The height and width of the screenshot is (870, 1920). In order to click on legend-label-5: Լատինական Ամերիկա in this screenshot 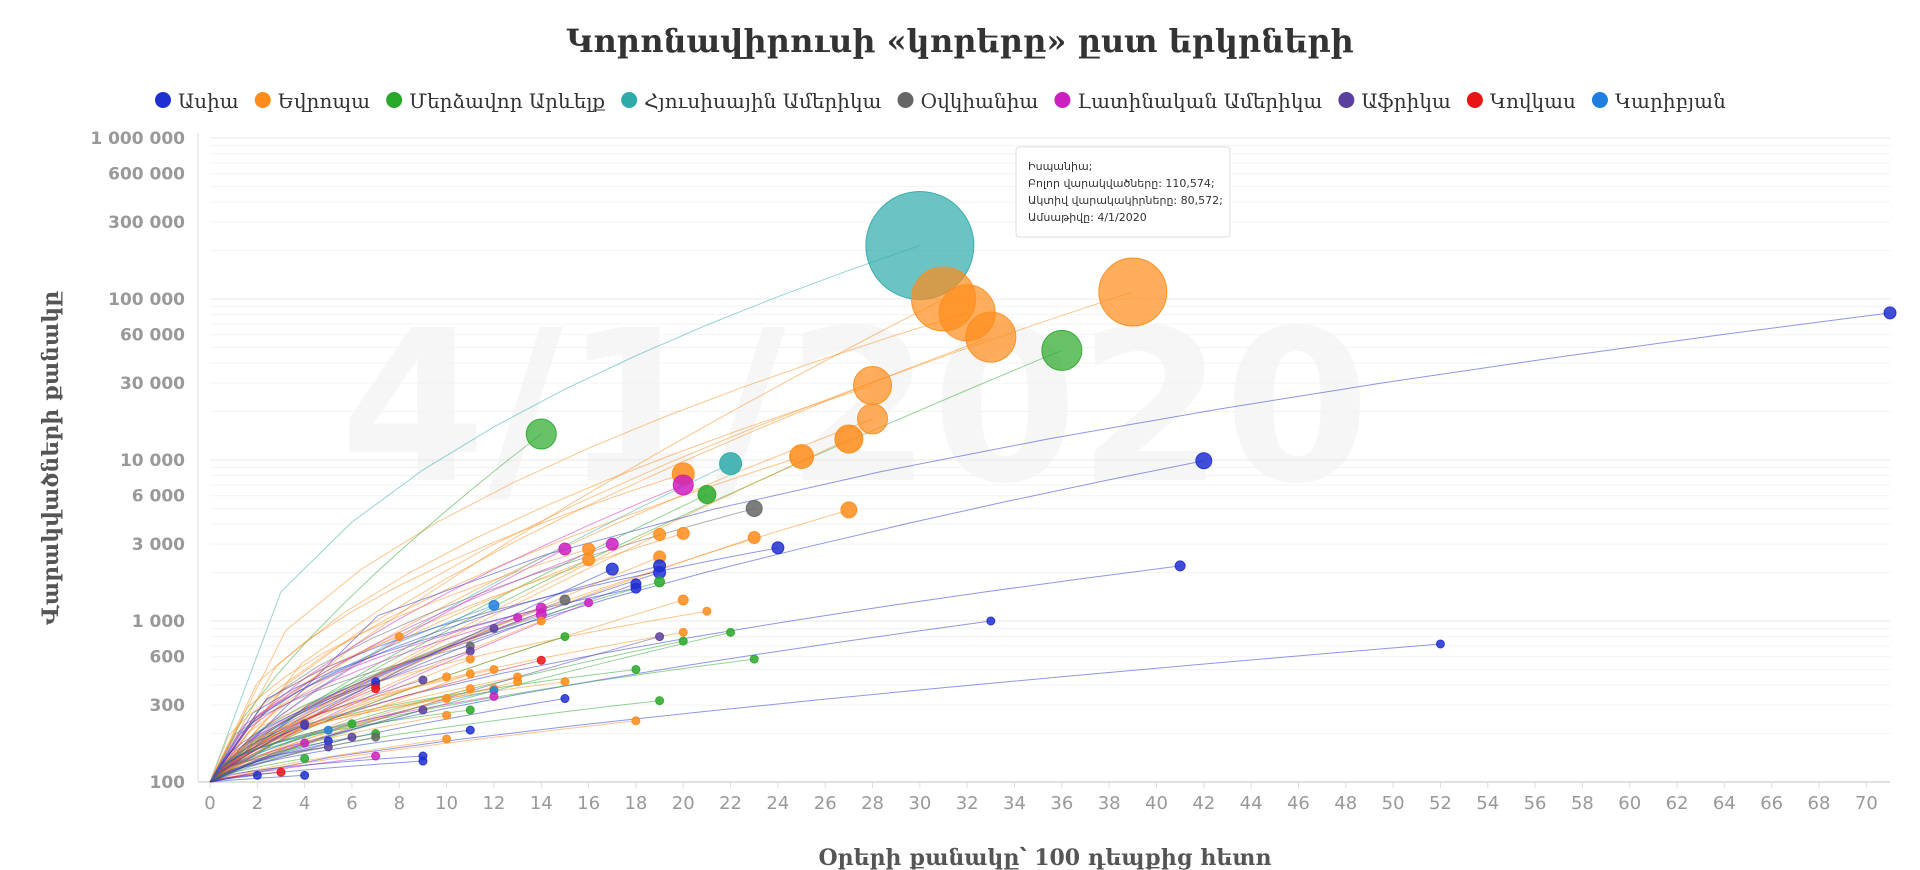, I will do `click(1199, 101)`.